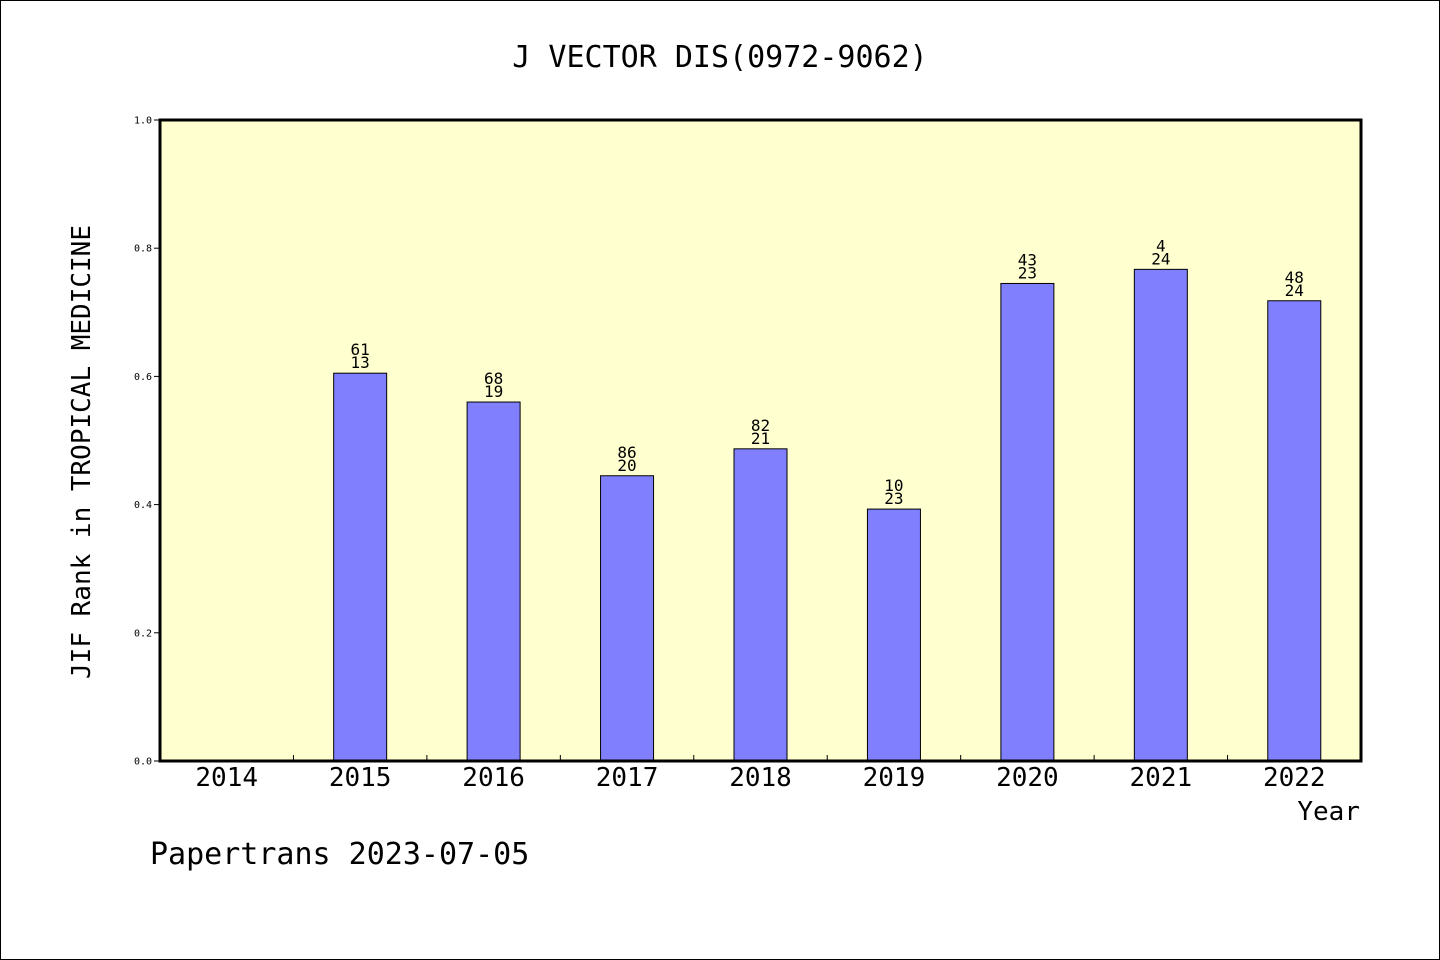 Image resolution: width=1440 pixels, height=960 pixels. What do you see at coordinates (143, 377) in the screenshot?
I see `y-tick-label: 0.6` at bounding box center [143, 377].